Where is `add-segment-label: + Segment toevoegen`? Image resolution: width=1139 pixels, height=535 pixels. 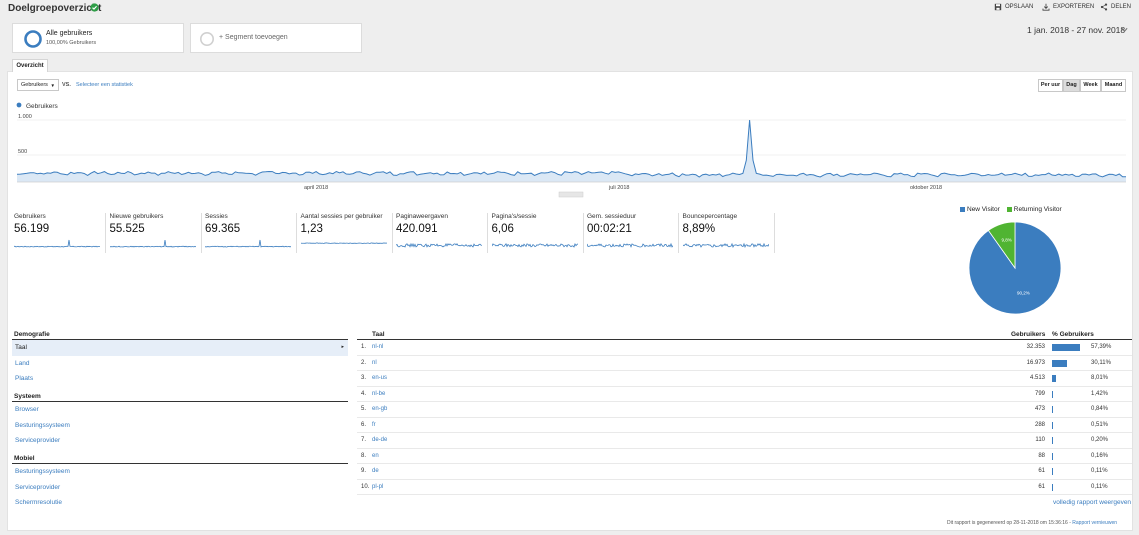
add-segment-label: + Segment toevoegen is located at coordinates (253, 37).